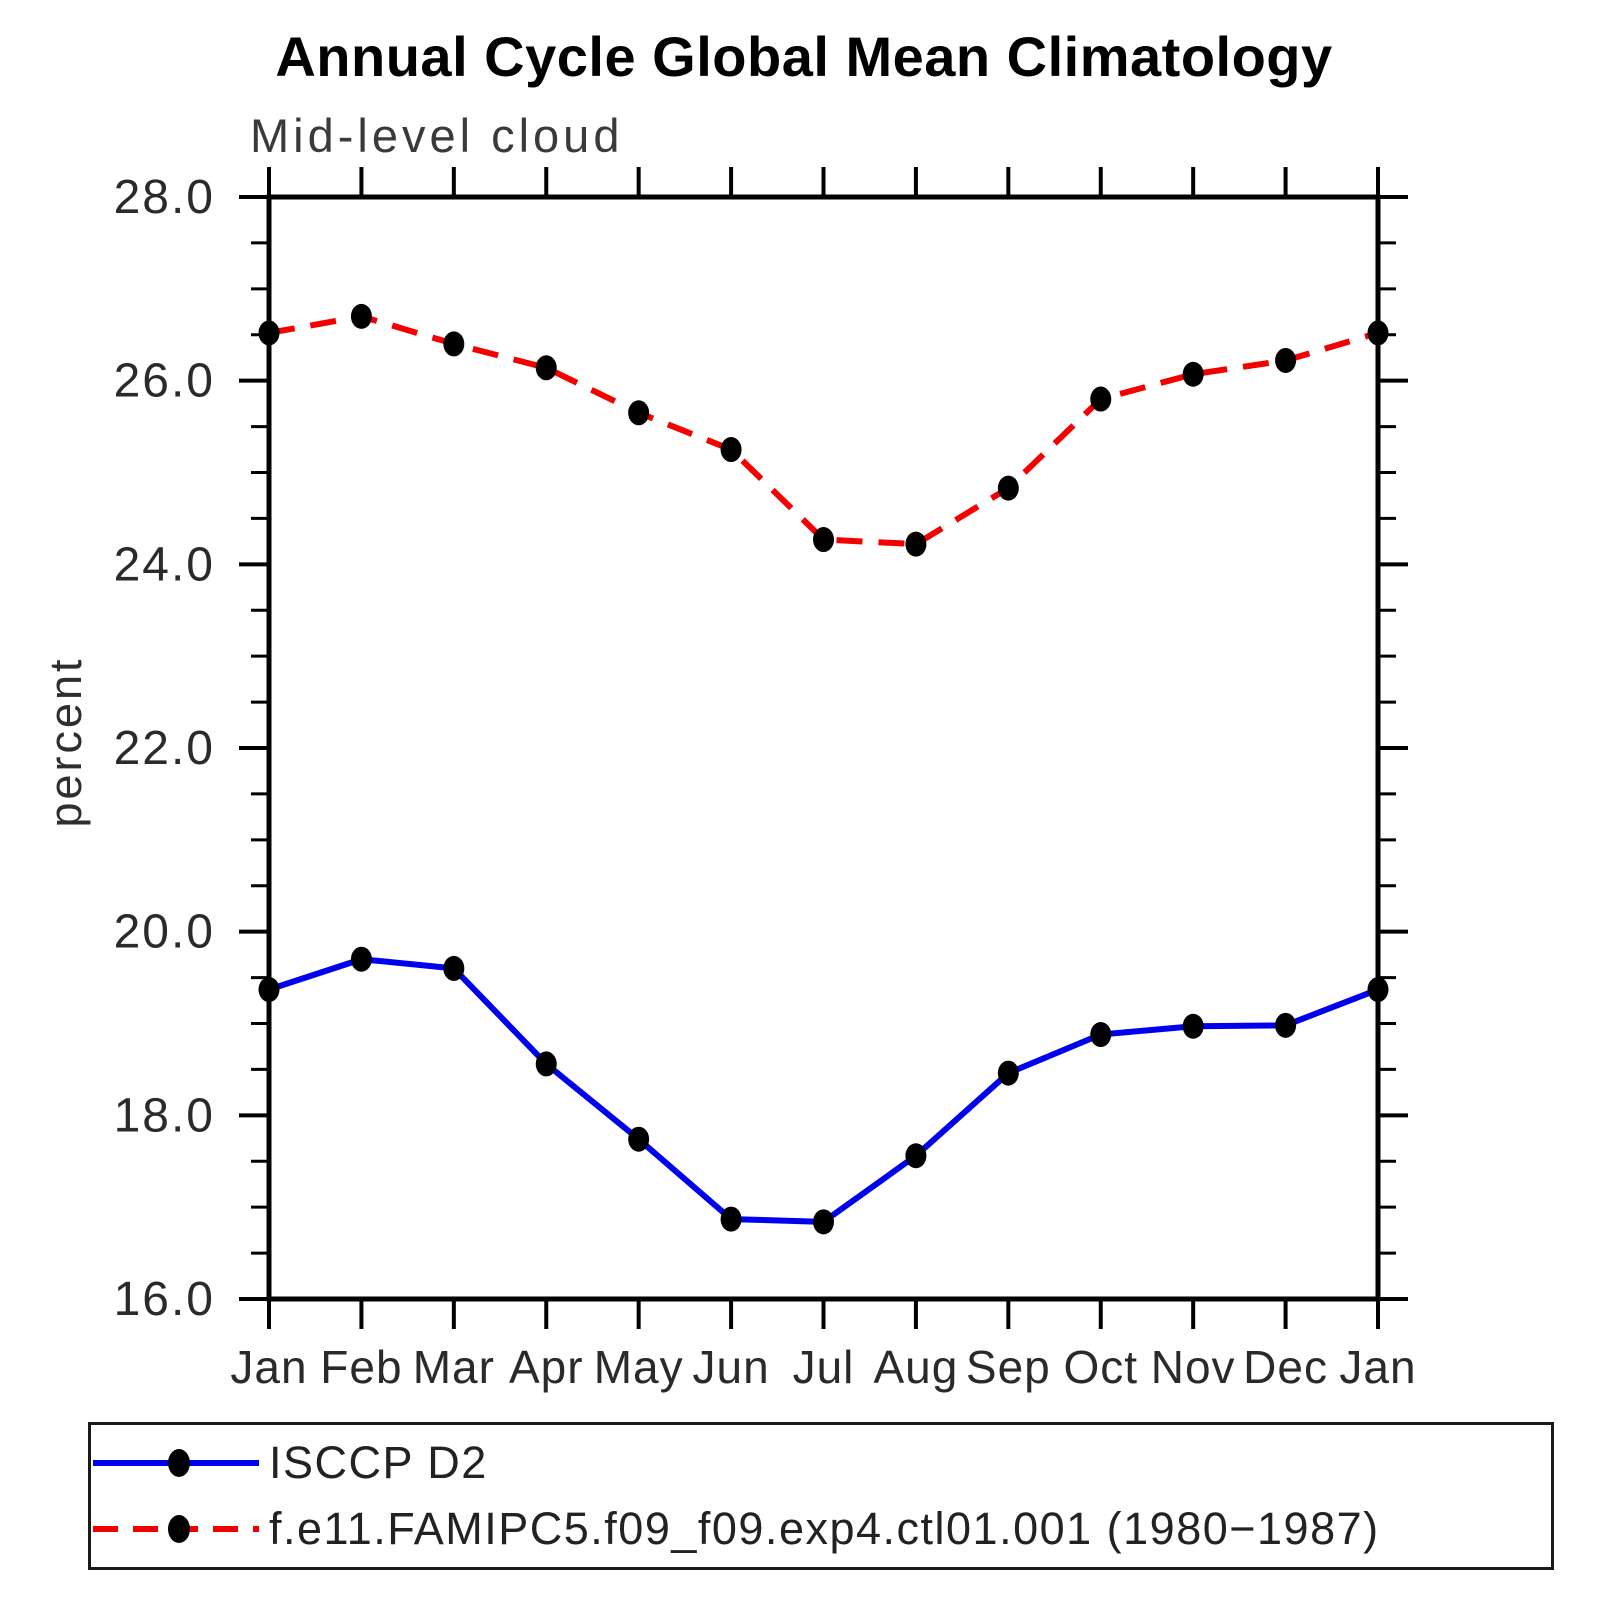 This screenshot has height=1608, width=1608. I want to click on chart-title: Annual Cycle Global Mean Climatology, so click(804, 56).